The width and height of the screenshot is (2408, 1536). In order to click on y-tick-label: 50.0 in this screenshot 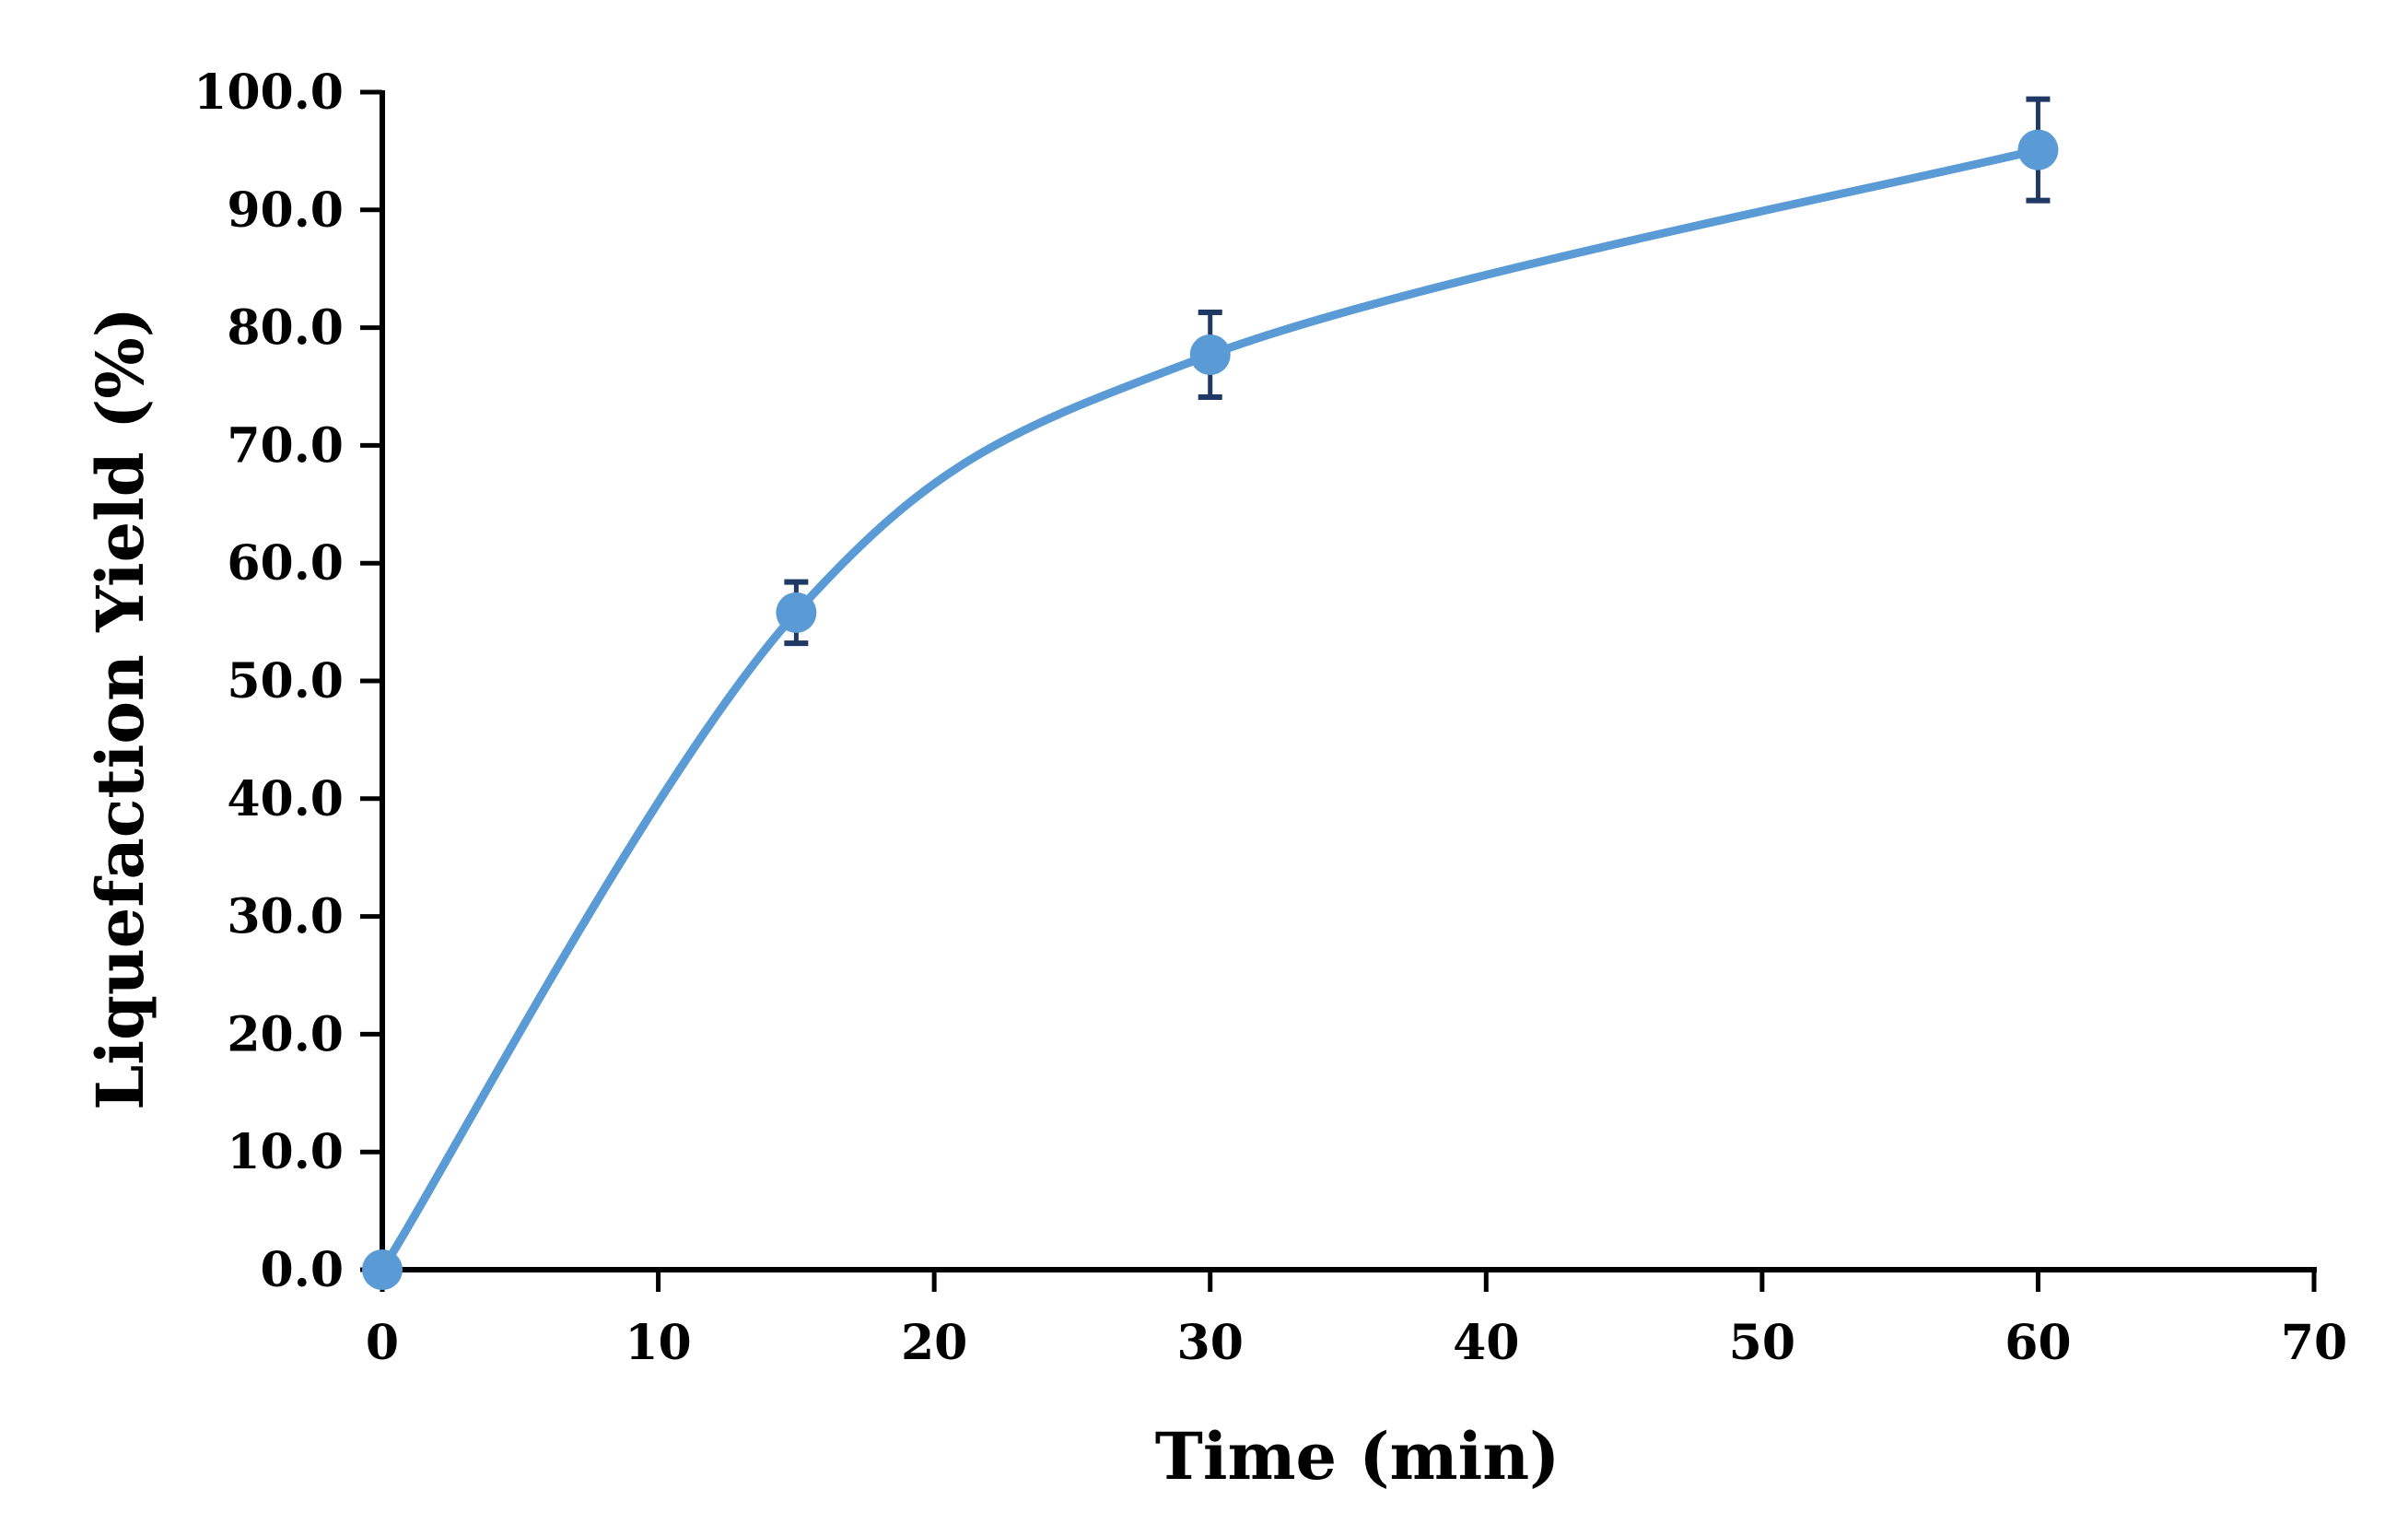, I will do `click(286, 681)`.